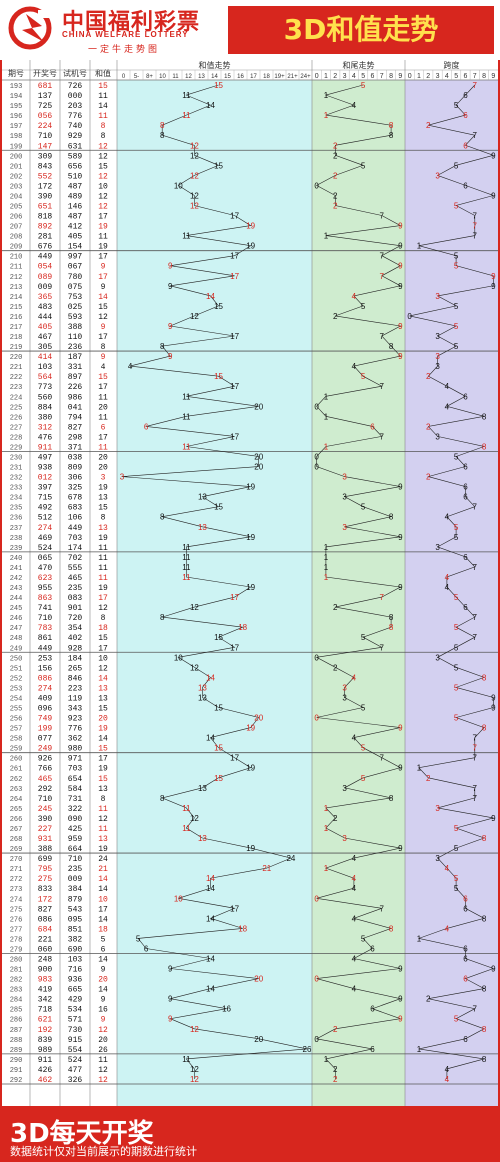 The image size is (500, 1162). I want to click on draw-number-cell: 012, so click(45, 478).